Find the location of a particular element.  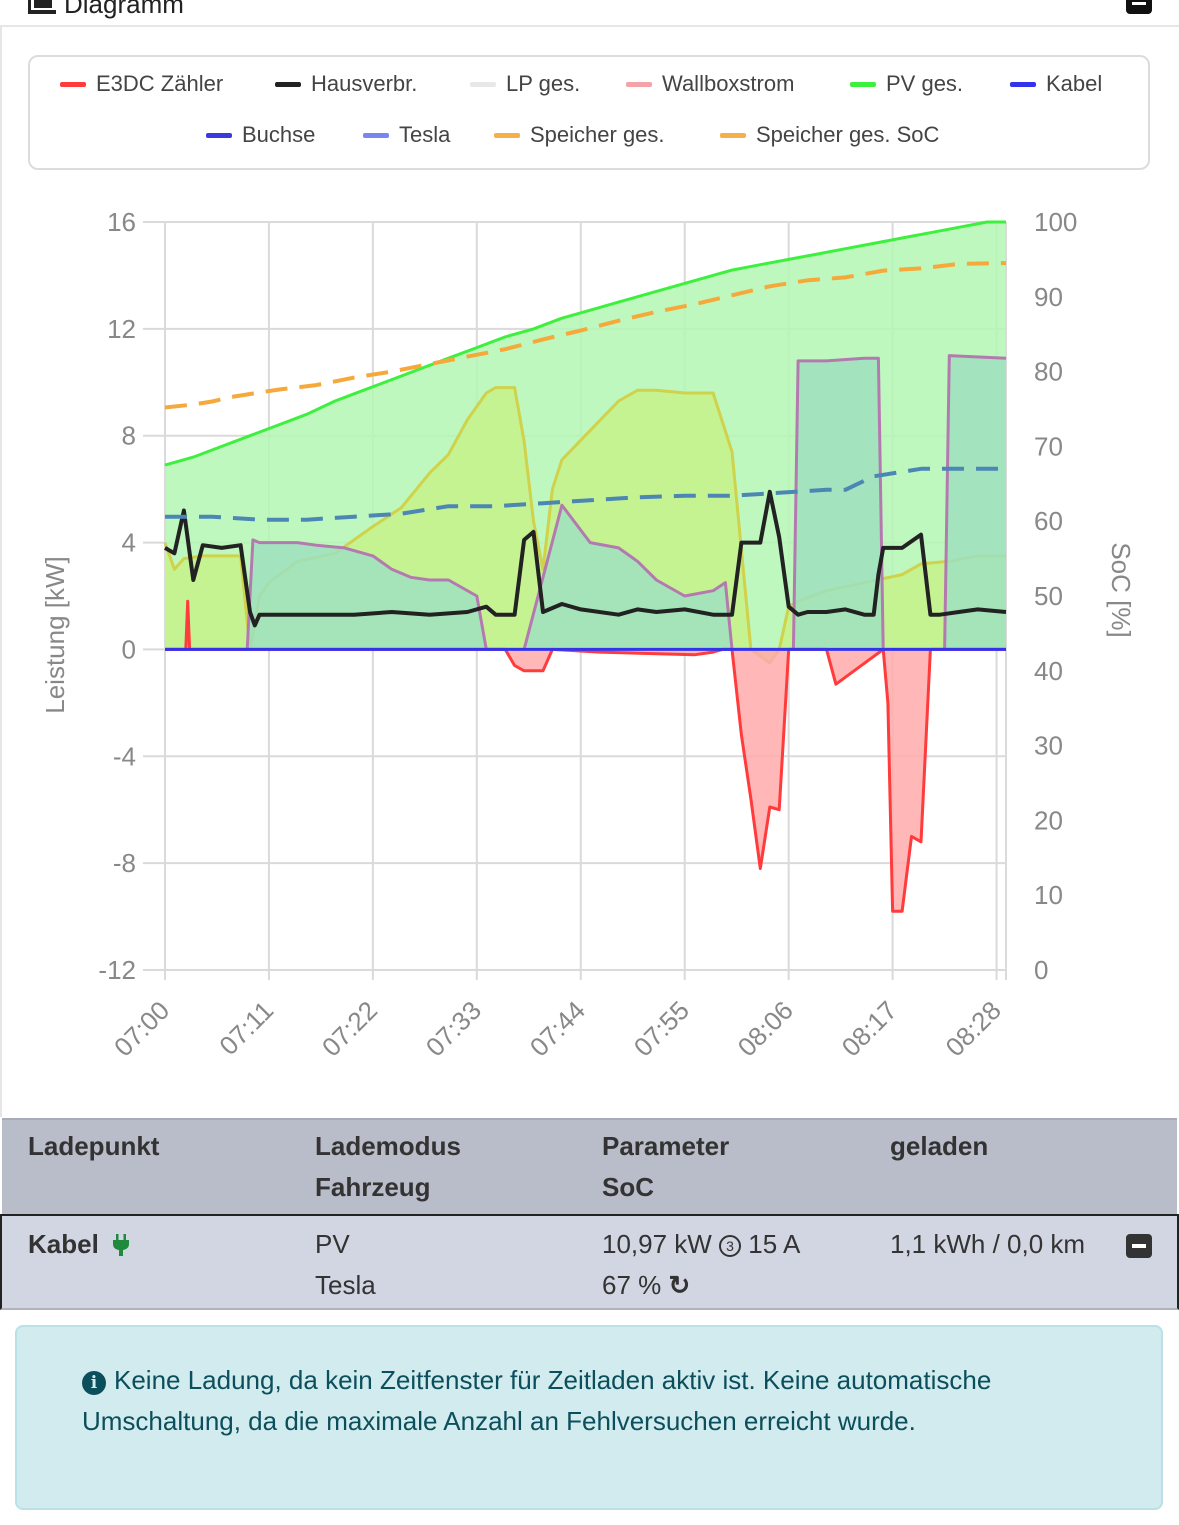

legend-item-wallboxstrom: Wallboxstrom is located at coordinates (710, 84).